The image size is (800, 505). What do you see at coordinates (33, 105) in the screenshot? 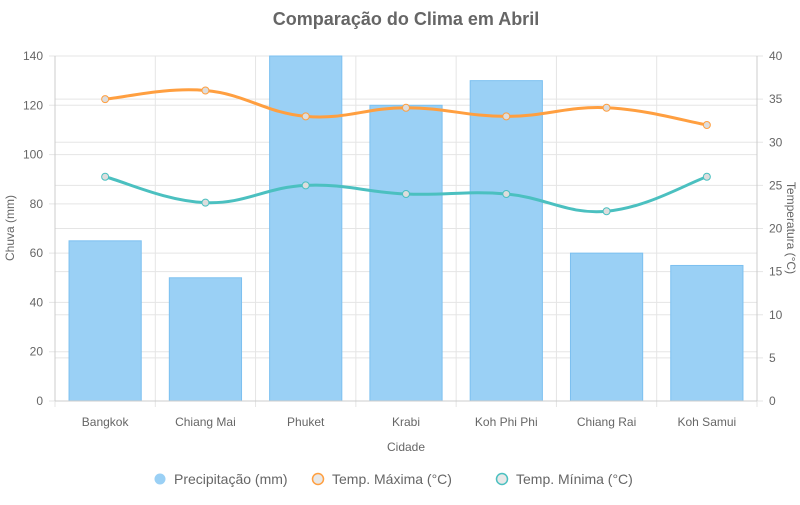
I see `y-left-tick-label: 120` at bounding box center [33, 105].